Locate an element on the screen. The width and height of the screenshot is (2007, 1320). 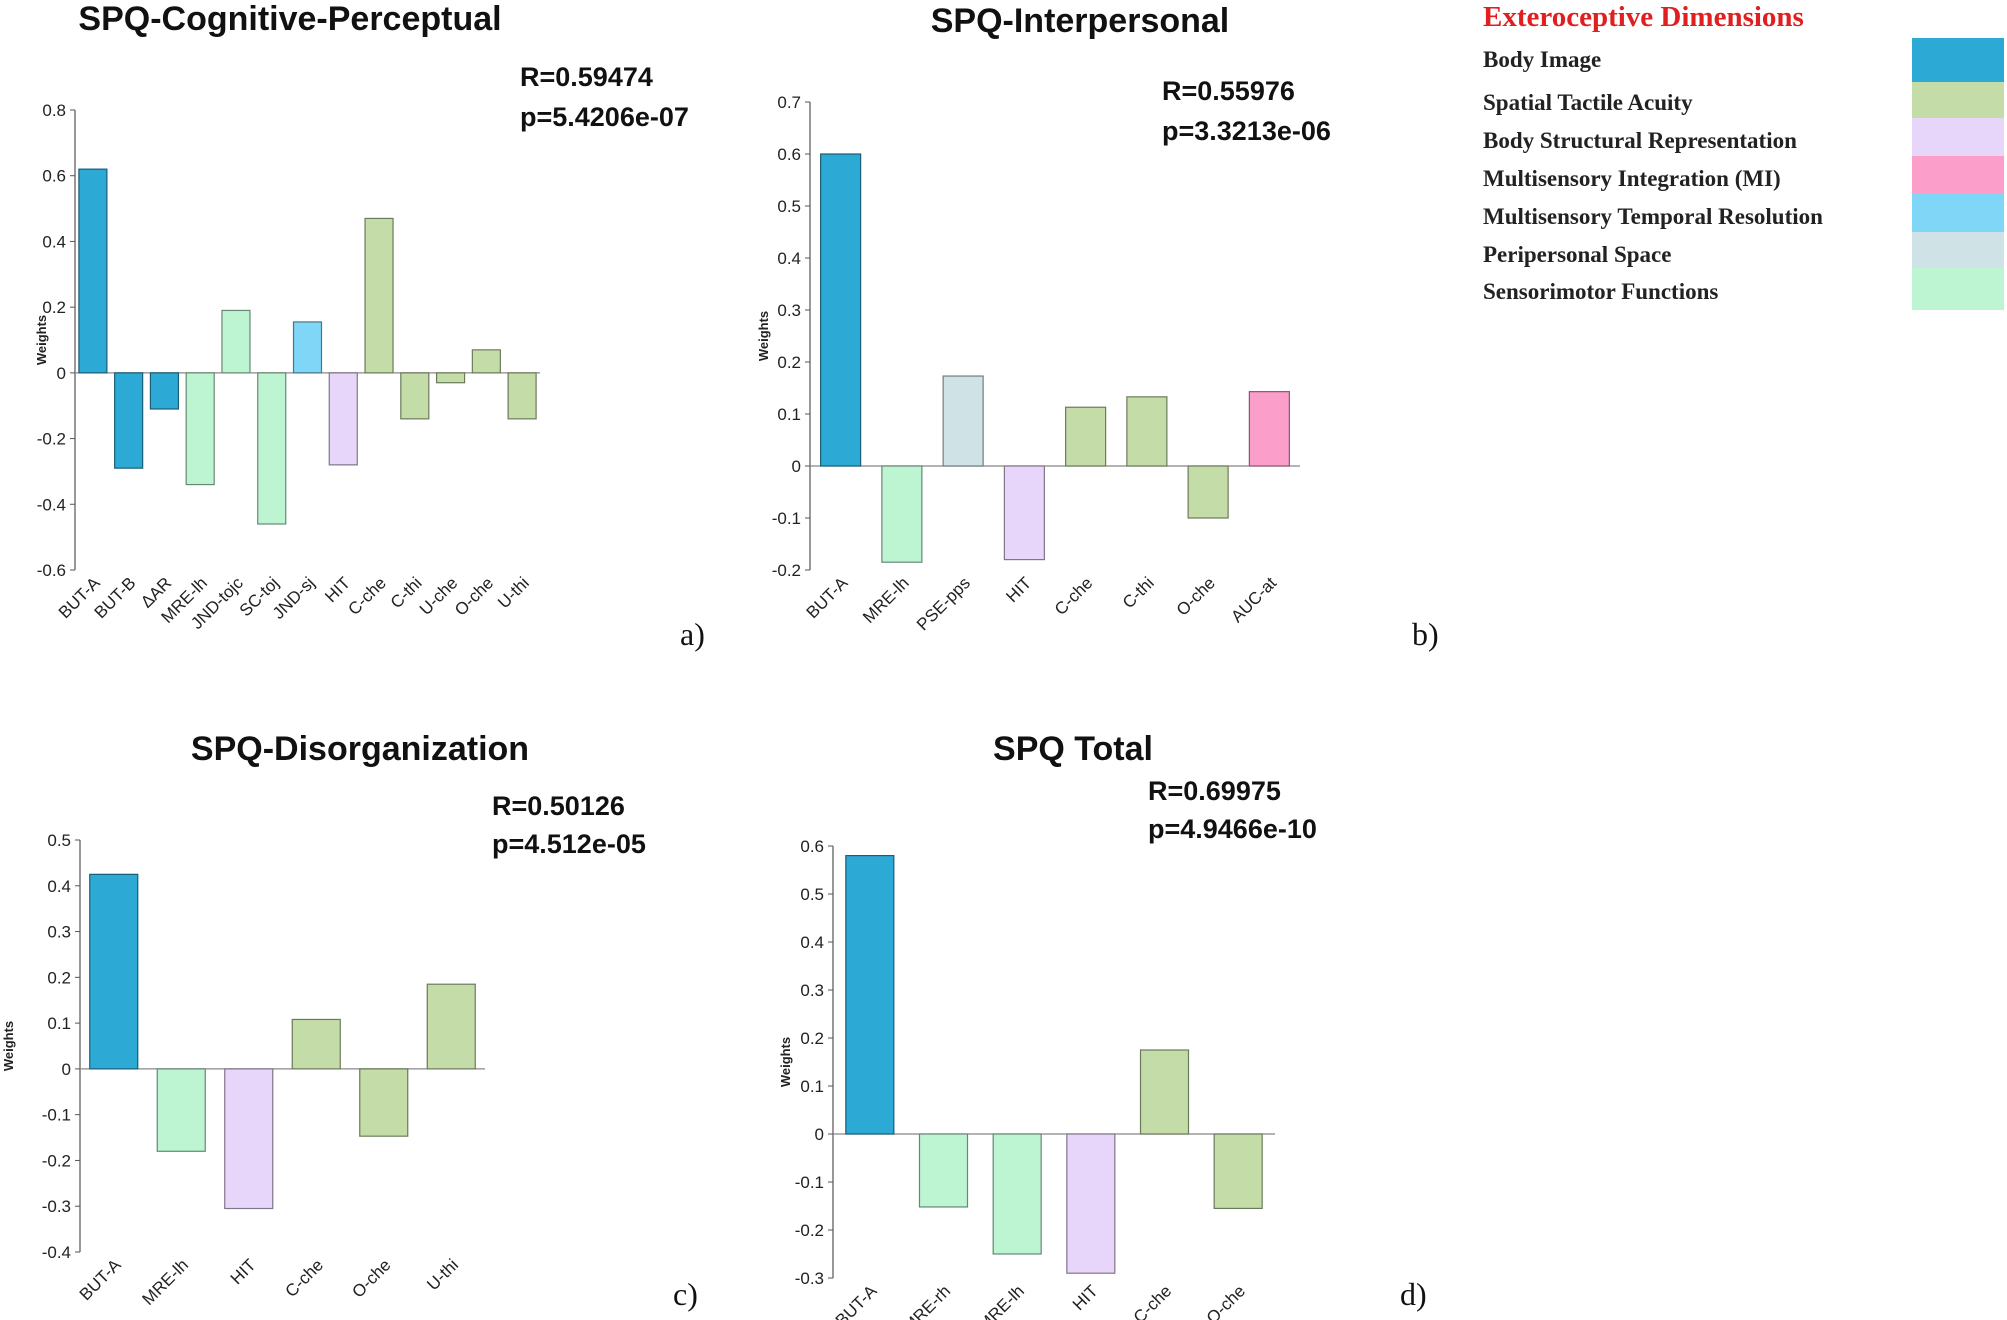
correlation-r: R=0.55976 is located at coordinates (1228, 91).